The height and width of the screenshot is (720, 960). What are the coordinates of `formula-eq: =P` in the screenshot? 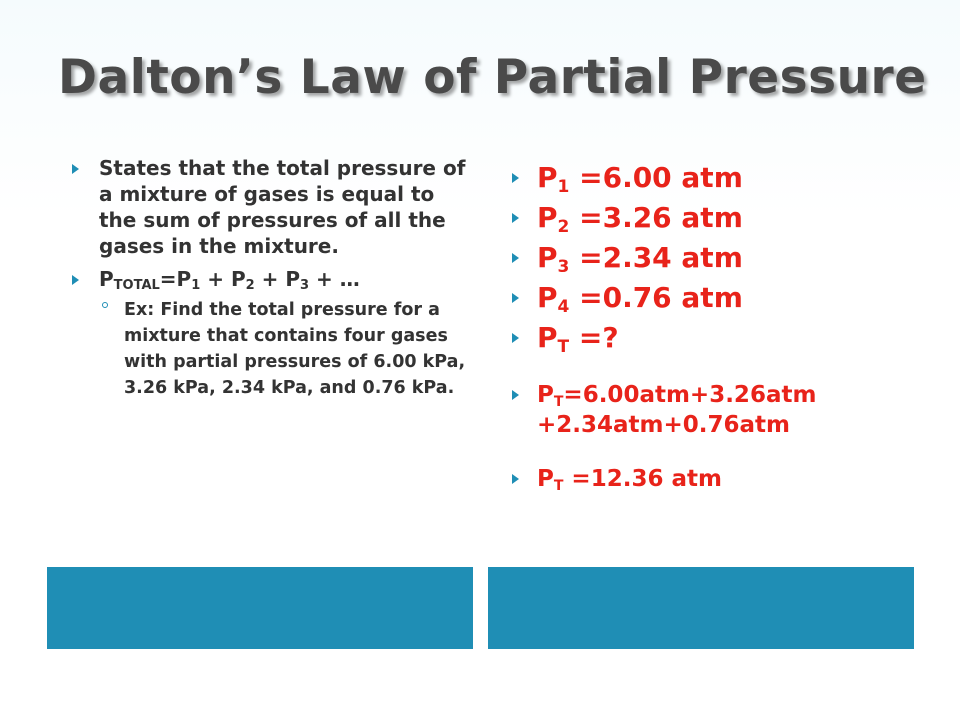 It's located at (175, 279).